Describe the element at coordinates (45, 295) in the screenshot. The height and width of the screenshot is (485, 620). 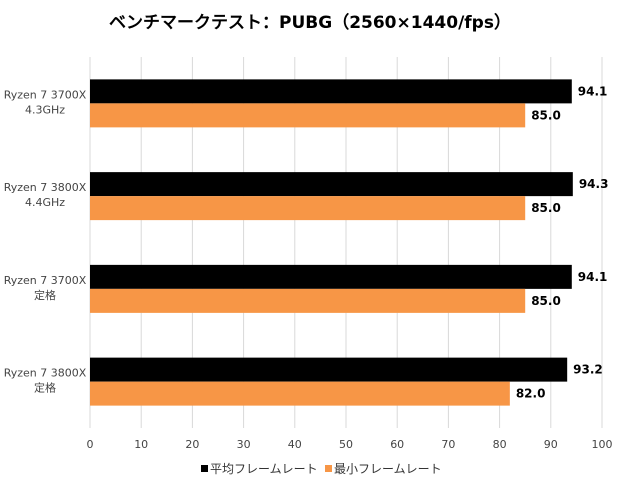
I see `category-label-line-2-1: 定格` at that location.